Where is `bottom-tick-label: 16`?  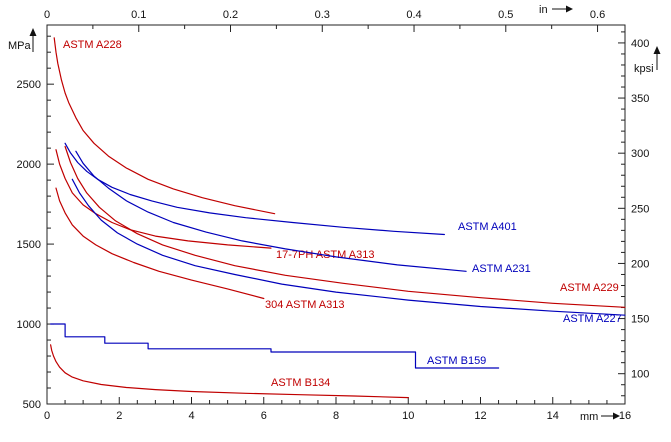
bottom-tick-label: 16 is located at coordinates (625, 416).